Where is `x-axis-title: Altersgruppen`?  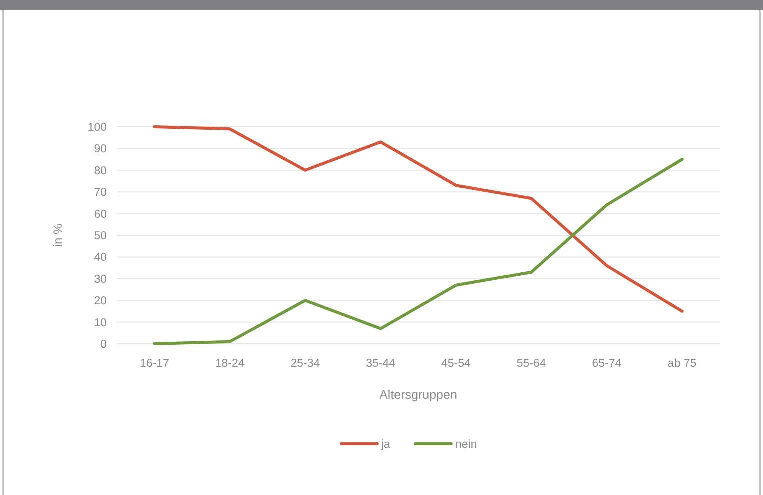 x-axis-title: Altersgruppen is located at coordinates (419, 395).